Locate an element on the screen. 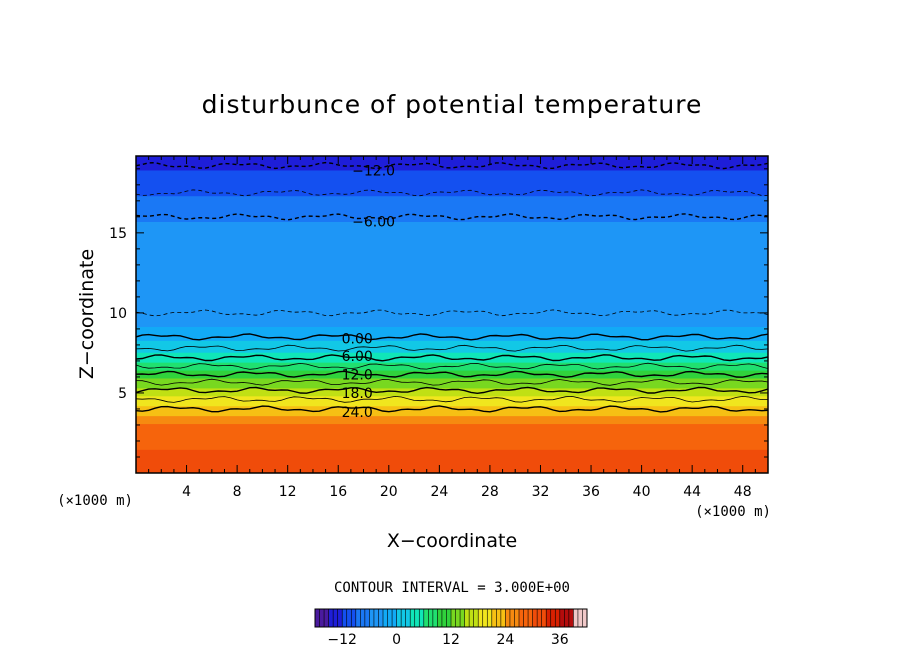 This screenshot has height=654, width=904. x-tick-label: 24 is located at coordinates (439, 492).